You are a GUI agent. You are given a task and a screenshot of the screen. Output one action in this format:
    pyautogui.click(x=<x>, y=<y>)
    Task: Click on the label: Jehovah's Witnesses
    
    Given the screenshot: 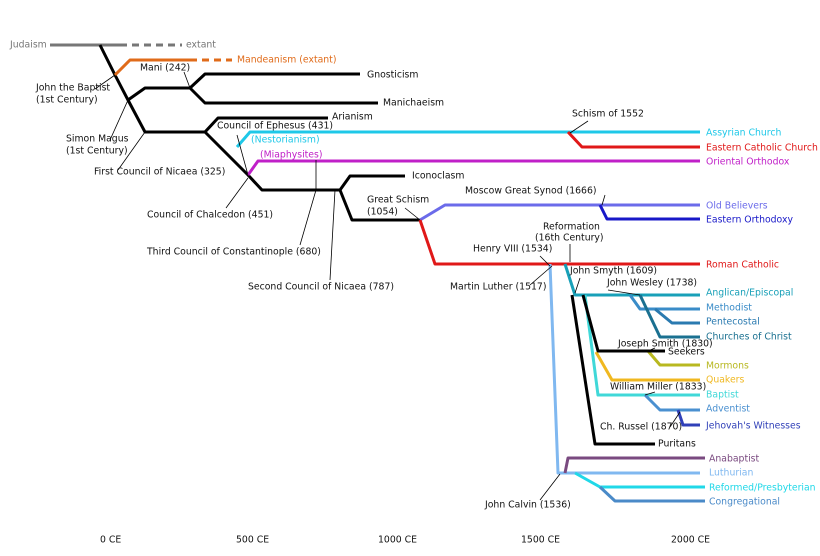 What is the action you would take?
    pyautogui.click(x=753, y=426)
    